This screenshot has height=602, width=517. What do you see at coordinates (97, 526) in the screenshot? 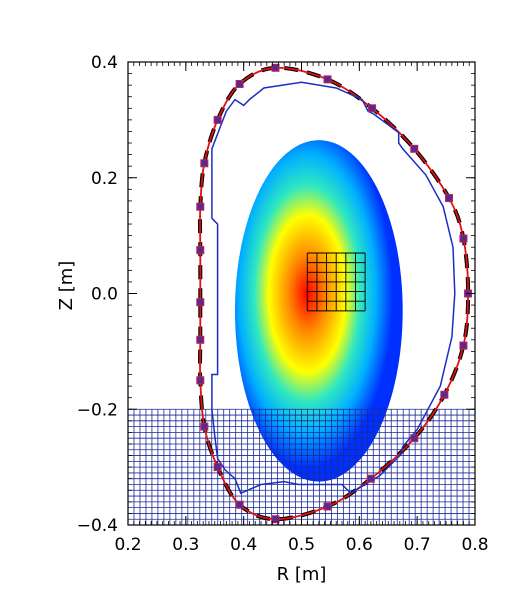
I see `y-tick-label: −0.4` at bounding box center [97, 526].